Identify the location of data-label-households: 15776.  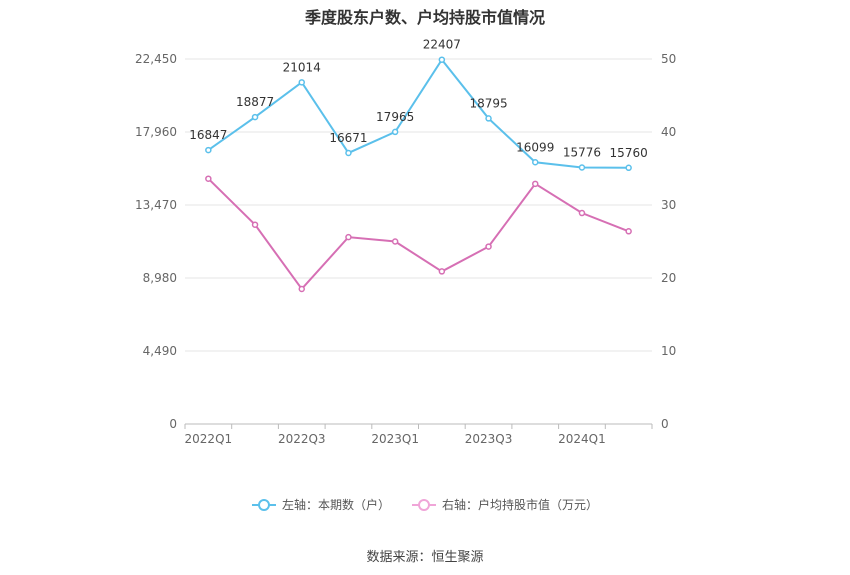
(582, 153).